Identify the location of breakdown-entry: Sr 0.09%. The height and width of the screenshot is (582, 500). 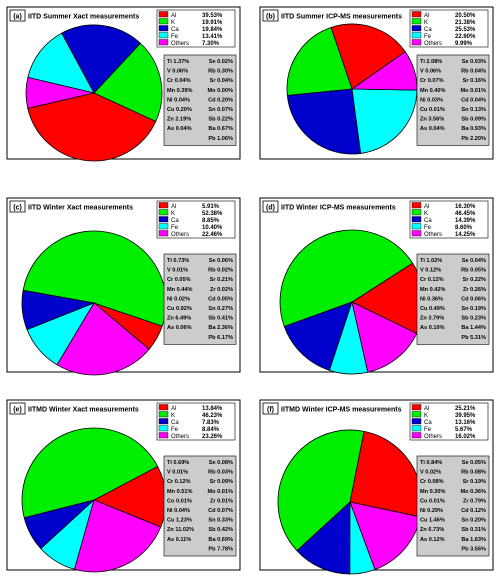
(221, 482).